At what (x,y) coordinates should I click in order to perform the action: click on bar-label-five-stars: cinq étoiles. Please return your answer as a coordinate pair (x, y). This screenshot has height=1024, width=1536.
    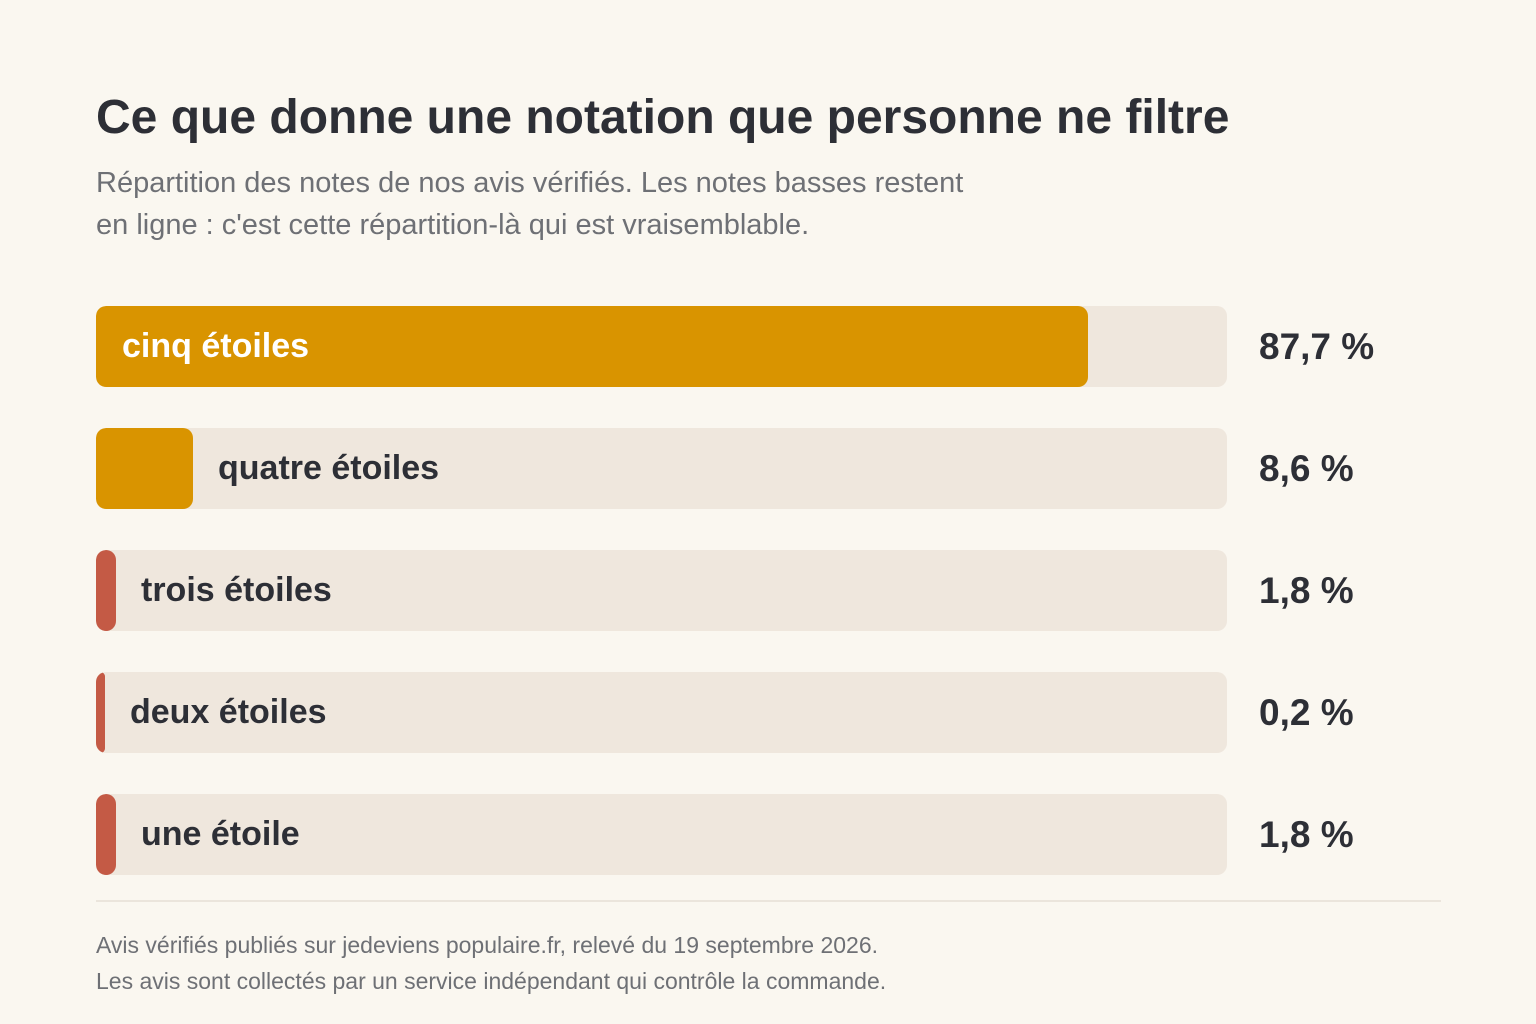
    Looking at the image, I should click on (216, 346).